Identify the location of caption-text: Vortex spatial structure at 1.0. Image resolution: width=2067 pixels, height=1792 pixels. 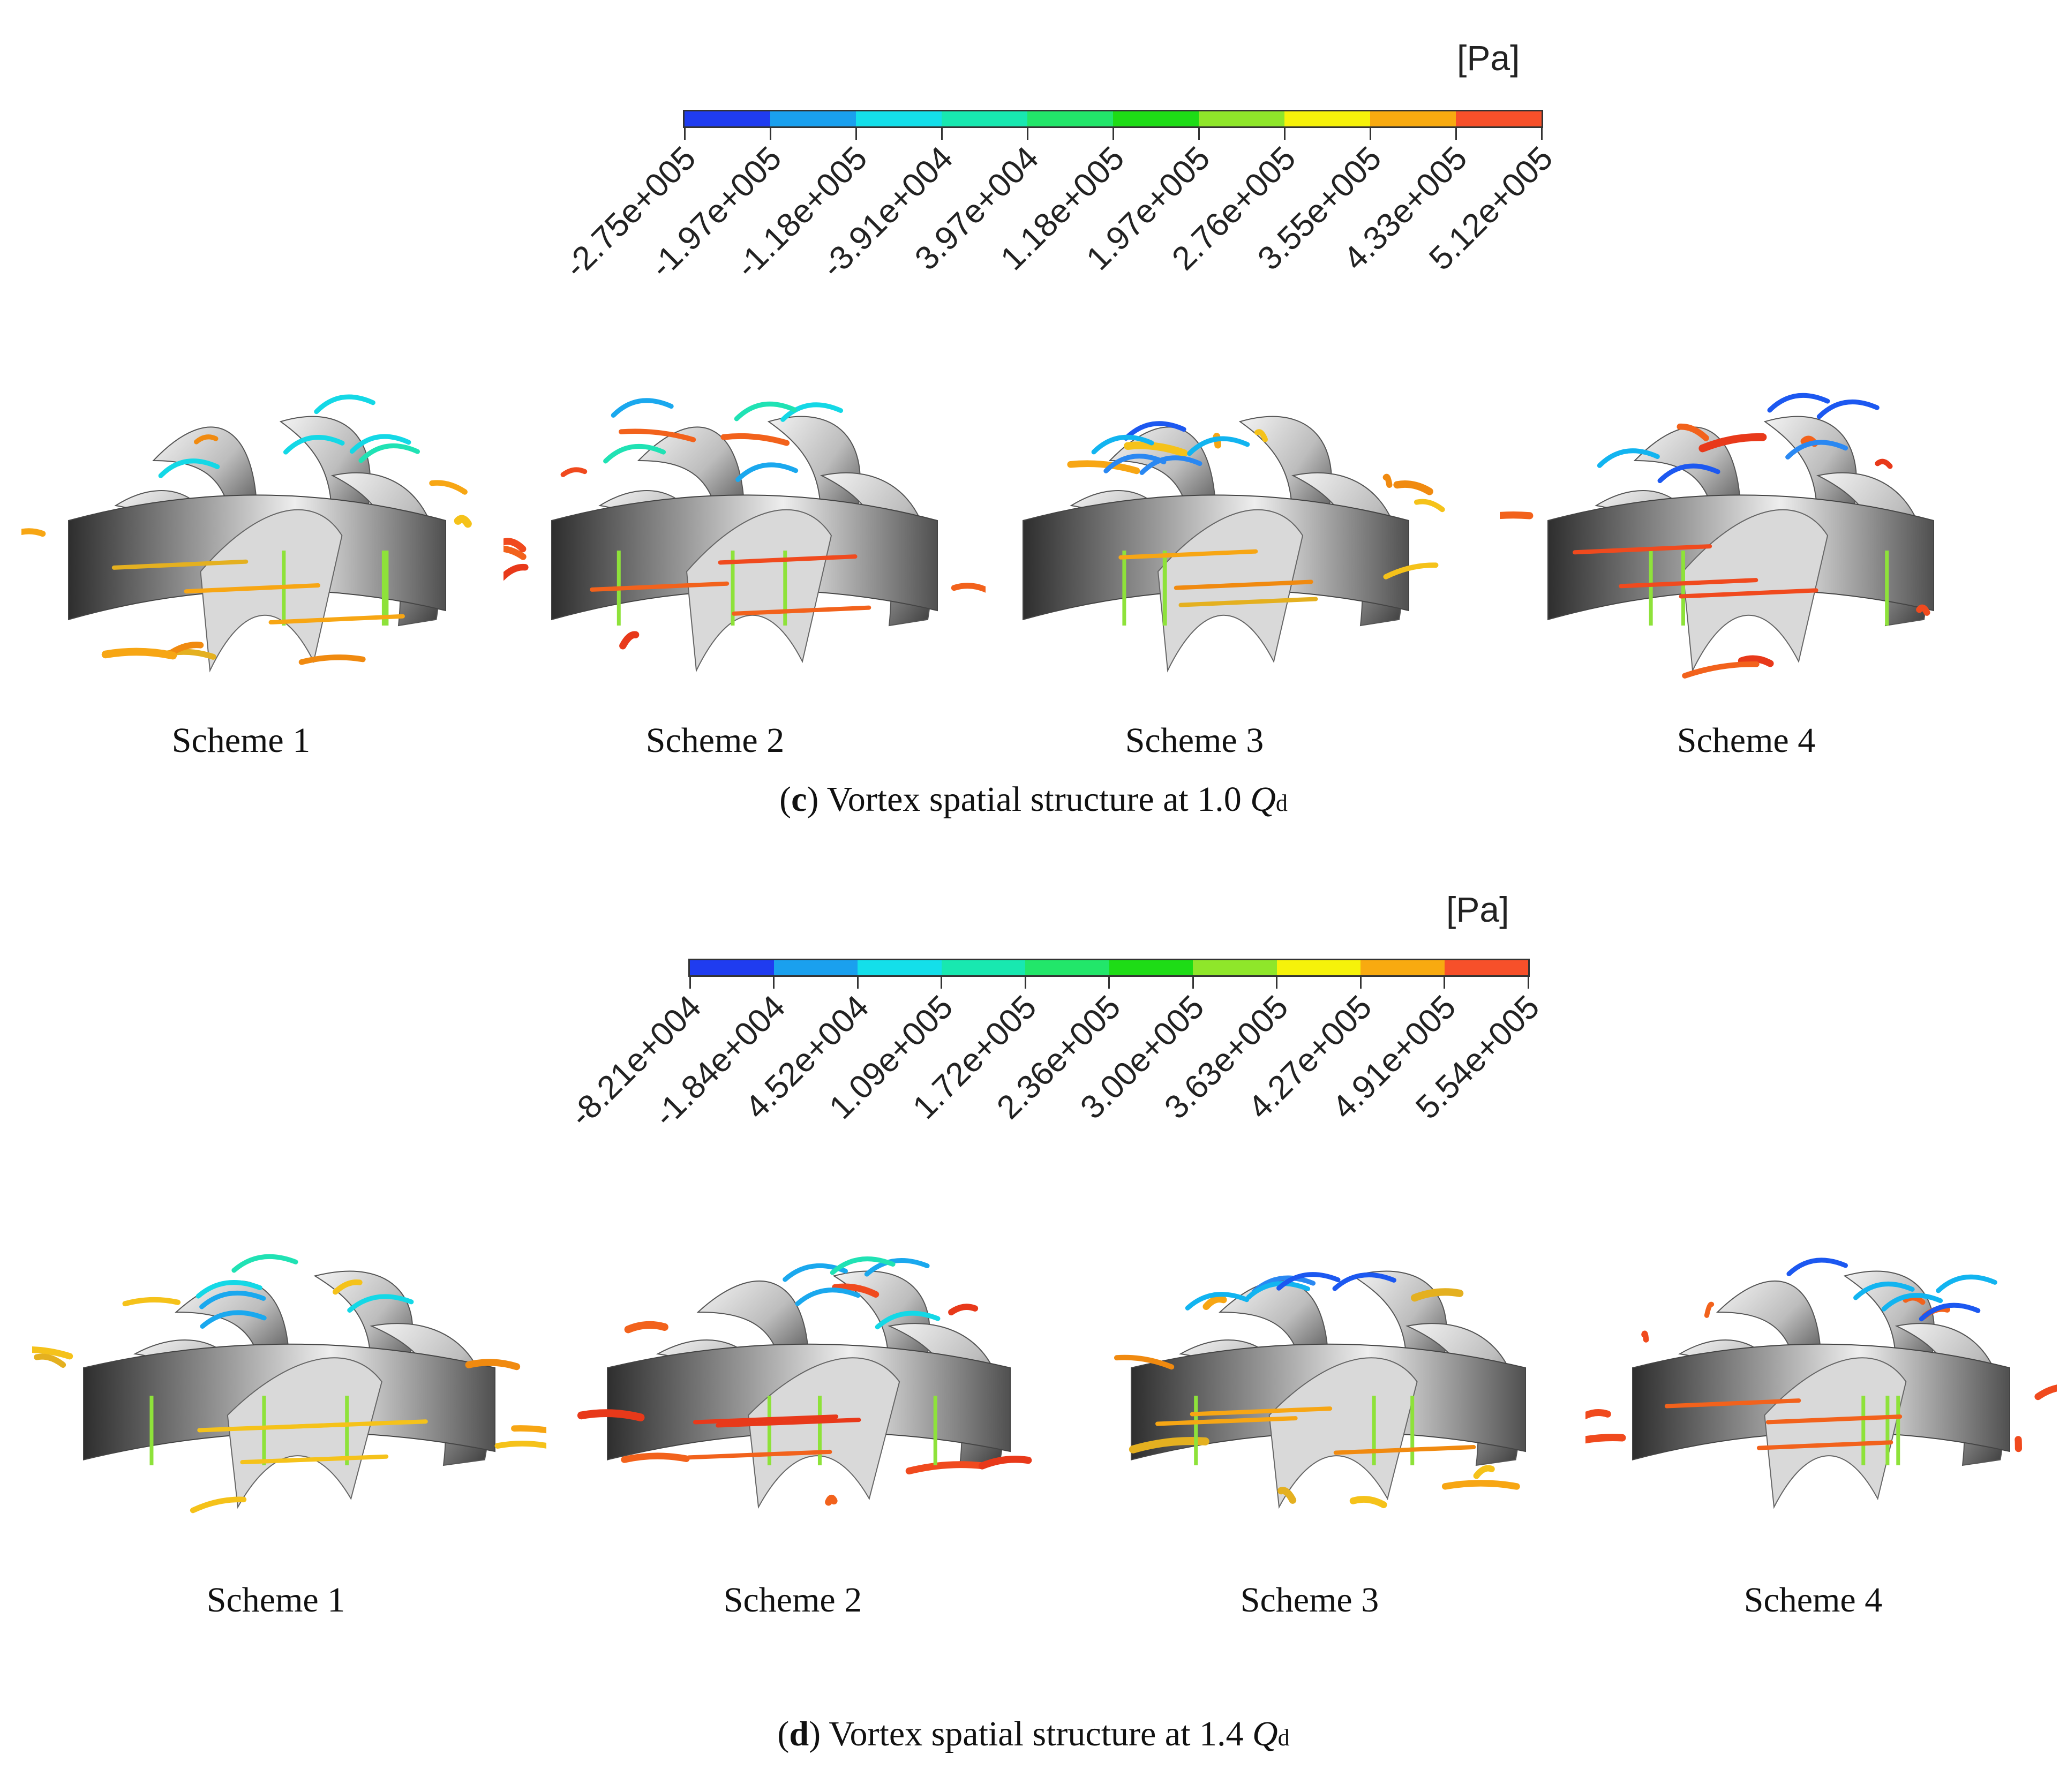
(1034, 799).